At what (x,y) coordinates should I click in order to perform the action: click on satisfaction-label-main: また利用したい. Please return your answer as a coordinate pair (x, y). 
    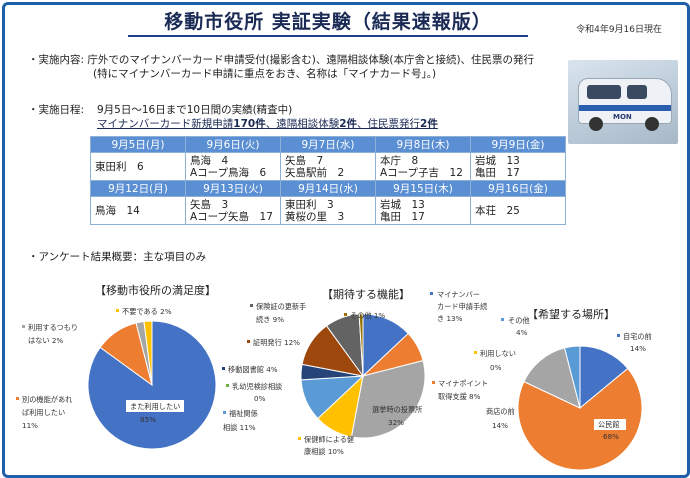
    Looking at the image, I should click on (155, 406).